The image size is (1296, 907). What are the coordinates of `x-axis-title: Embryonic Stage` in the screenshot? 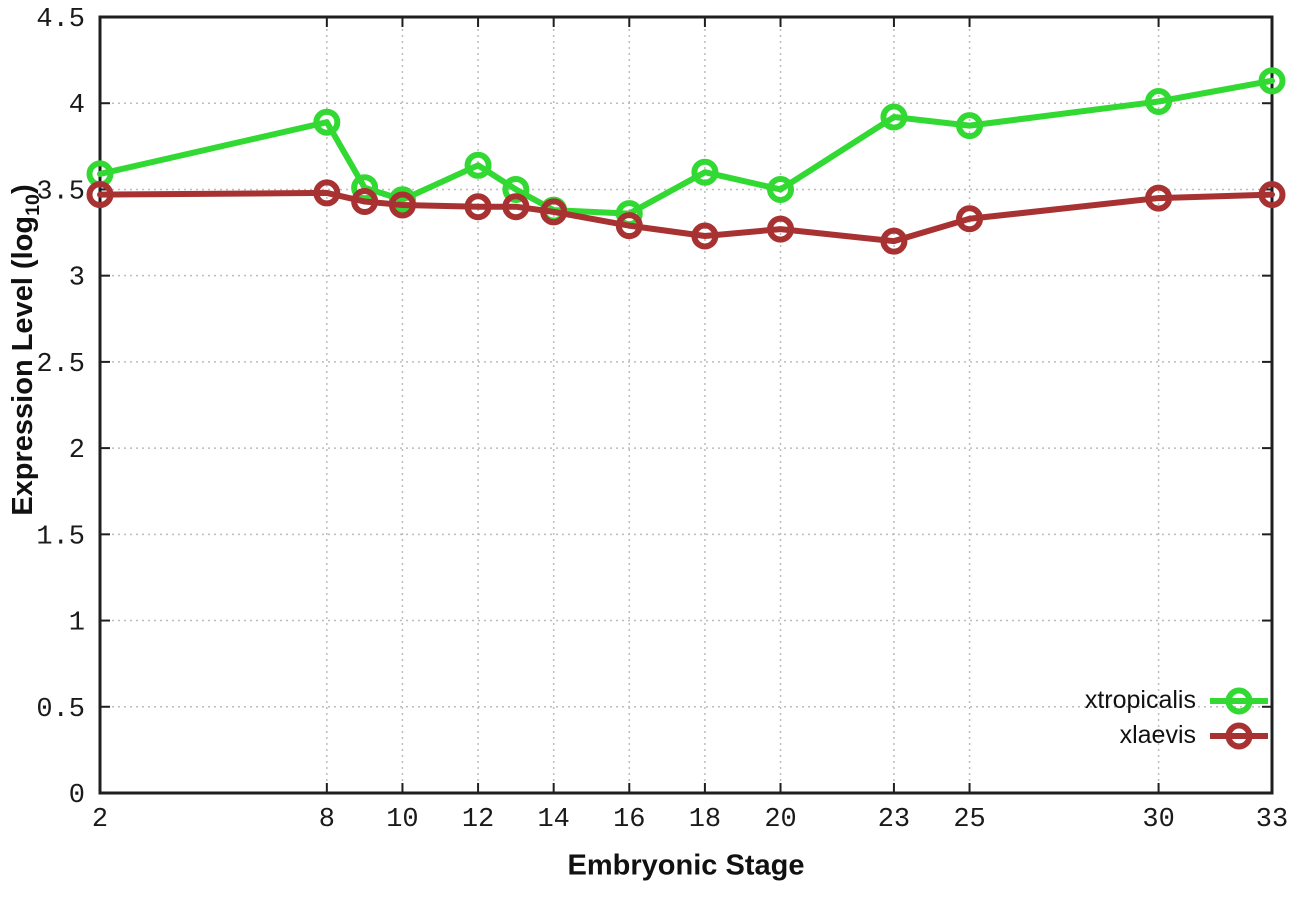 It's located at (686, 865).